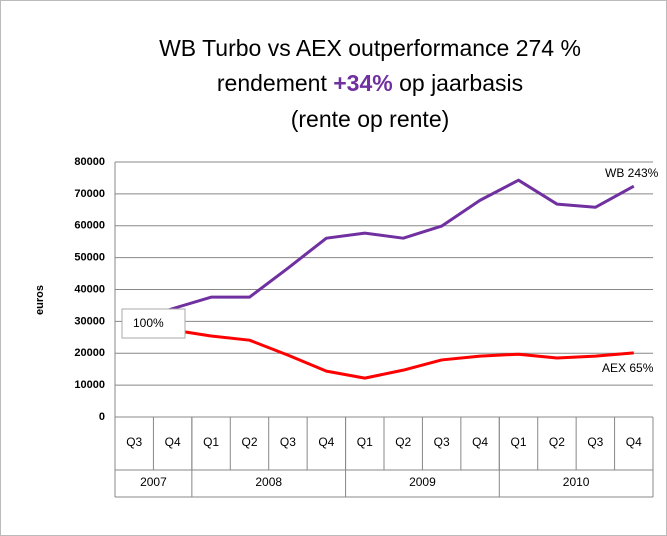  What do you see at coordinates (148, 323) in the screenshot?
I see `annotation: 100%` at bounding box center [148, 323].